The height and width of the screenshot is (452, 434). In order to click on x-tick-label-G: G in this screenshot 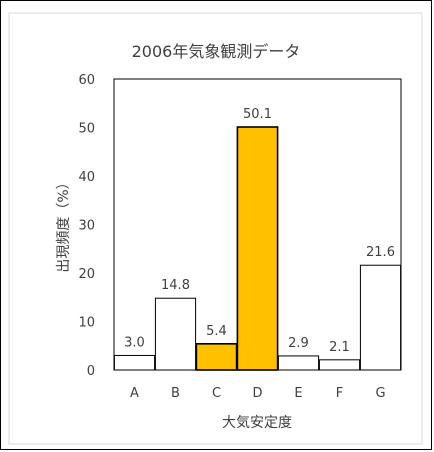, I will do `click(380, 393)`.